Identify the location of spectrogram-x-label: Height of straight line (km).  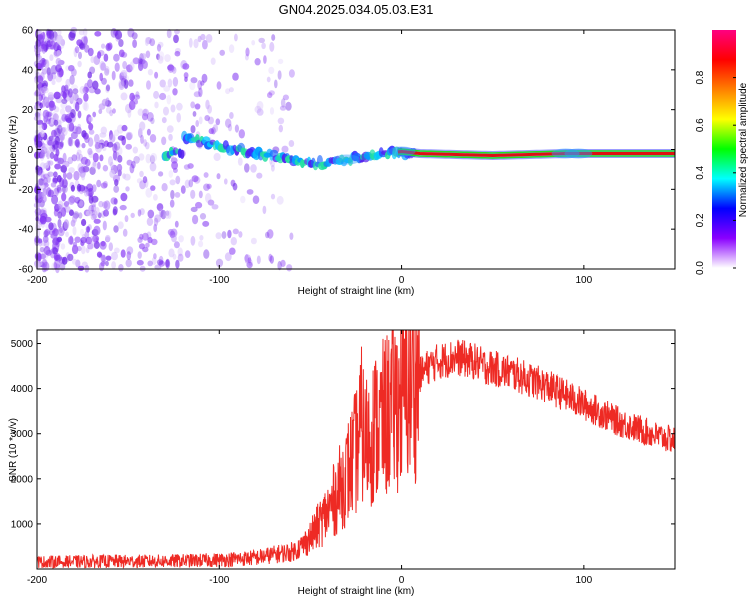
(356, 291).